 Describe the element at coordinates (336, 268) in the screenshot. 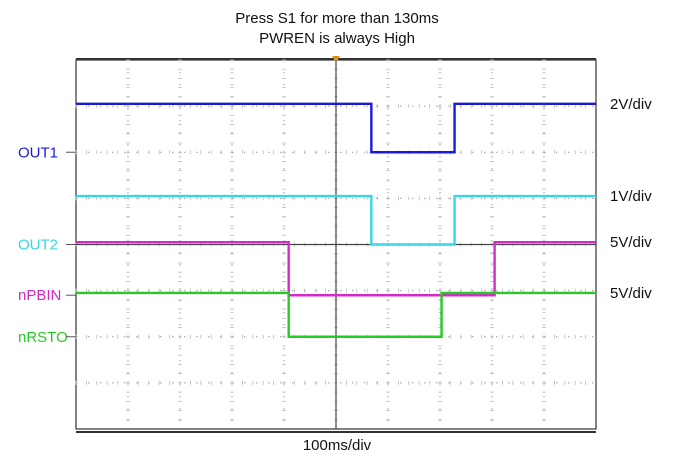

I see `trace-npbin` at that location.